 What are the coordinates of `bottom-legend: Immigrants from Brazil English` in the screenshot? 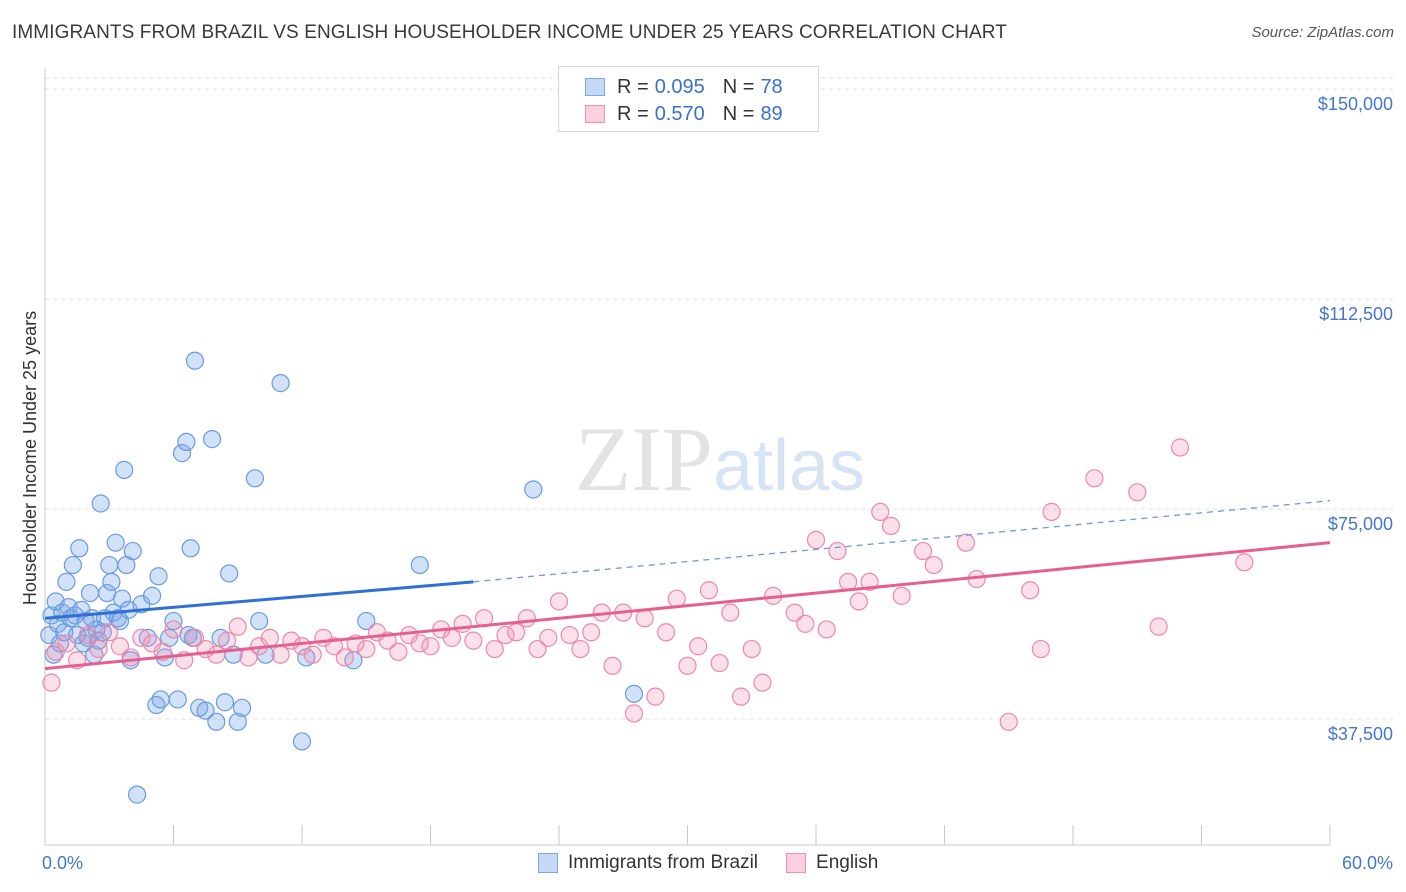 It's located at (722, 863).